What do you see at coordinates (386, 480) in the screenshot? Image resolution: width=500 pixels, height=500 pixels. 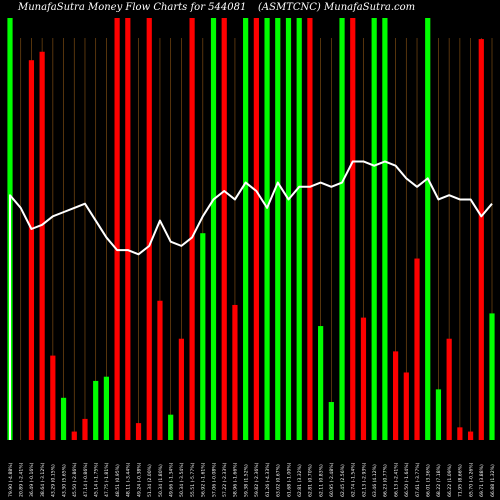 I see `x-tick-label: 66.23 (0.77%)` at bounding box center [386, 480].